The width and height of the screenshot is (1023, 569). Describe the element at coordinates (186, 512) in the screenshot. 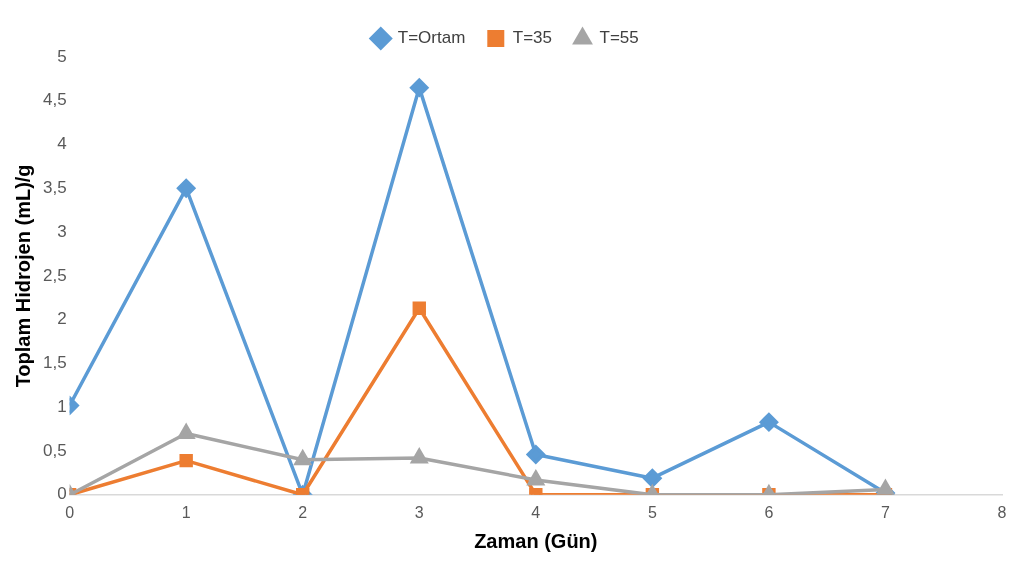

I see `x-tick-label: 1` at that location.